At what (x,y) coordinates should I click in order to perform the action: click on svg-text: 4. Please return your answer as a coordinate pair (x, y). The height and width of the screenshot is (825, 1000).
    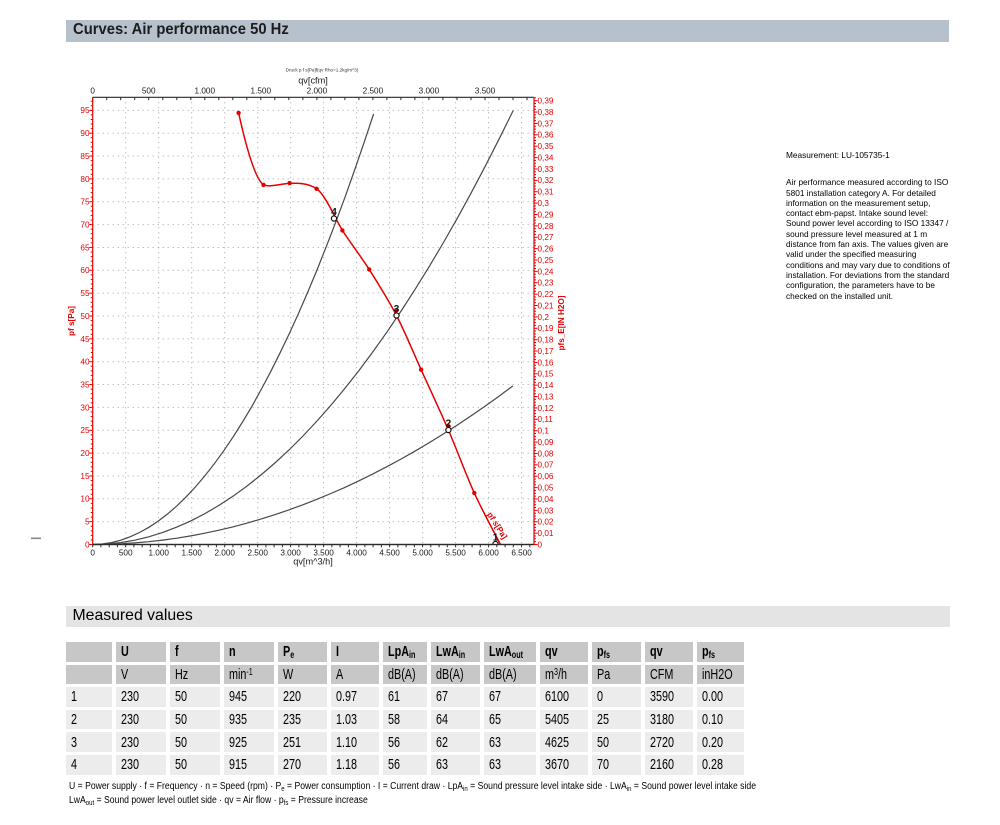
    Looking at the image, I should click on (334, 212).